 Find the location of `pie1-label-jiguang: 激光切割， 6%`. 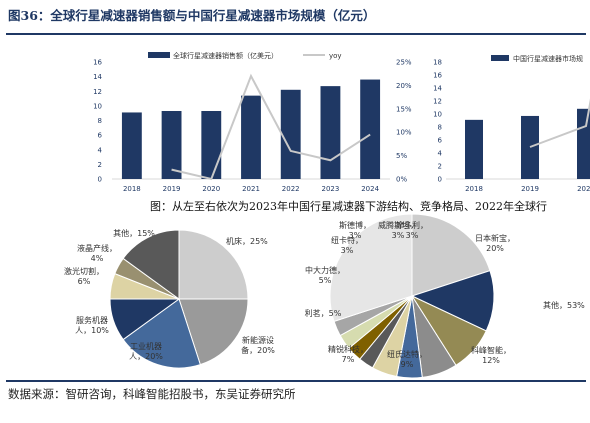

pie1-label-jiguang: 激光切割， 6% is located at coordinates (84, 276).